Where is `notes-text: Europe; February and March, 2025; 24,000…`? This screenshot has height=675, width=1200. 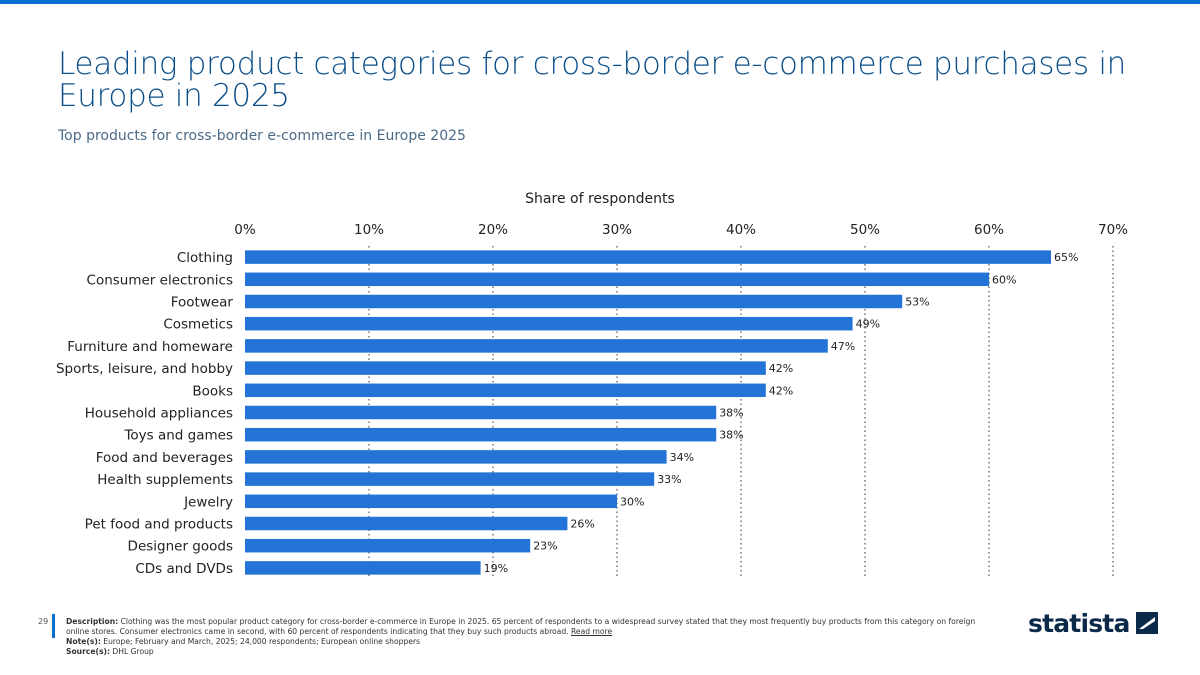
notes-text: Europe; February and March, 2025; 24,000… is located at coordinates (262, 641).